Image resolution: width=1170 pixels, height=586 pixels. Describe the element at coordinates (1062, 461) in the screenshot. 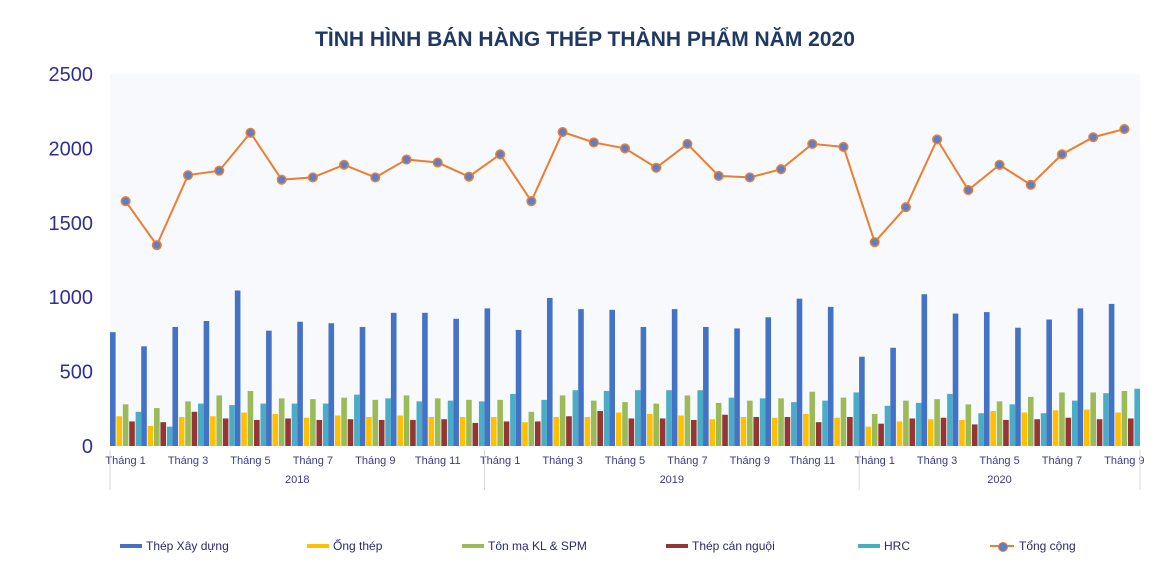

I see `x-tick-label: Tháng 7` at that location.